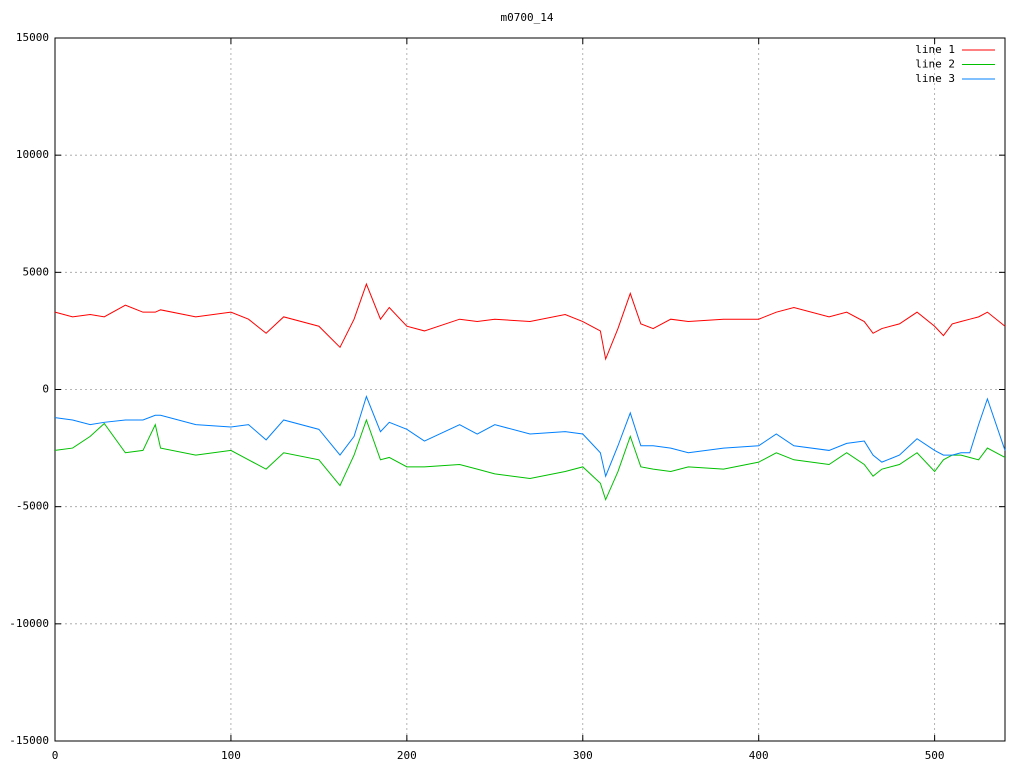 This screenshot has width=1024, height=768. I want to click on y-tick-label: 10000, so click(32, 154).